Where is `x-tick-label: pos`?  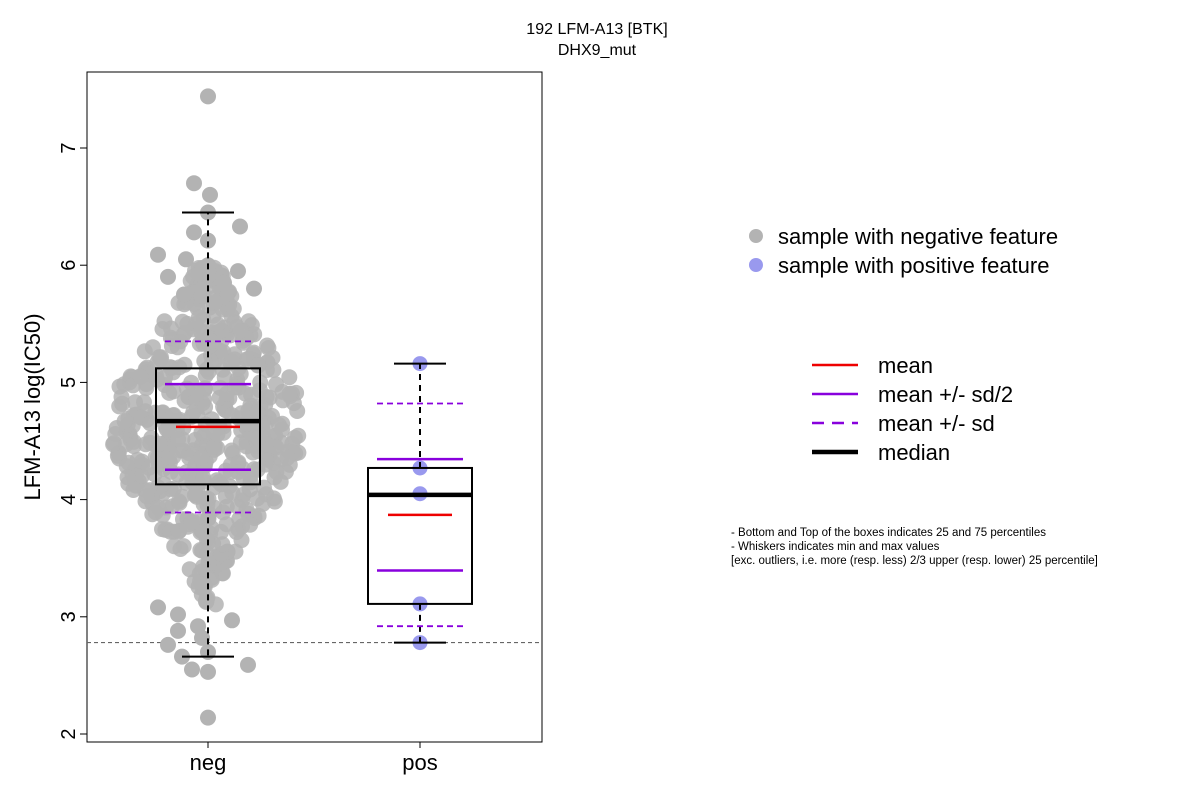 x-tick-label: pos is located at coordinates (419, 762).